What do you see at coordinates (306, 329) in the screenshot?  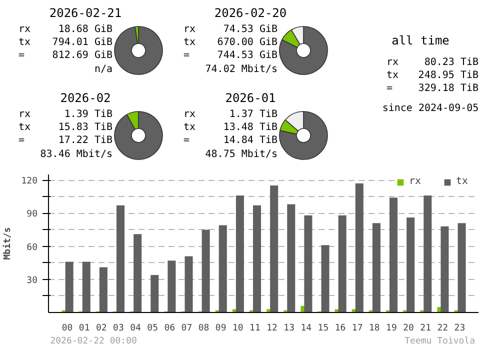 I see `x-tick-label: 14` at bounding box center [306, 329].